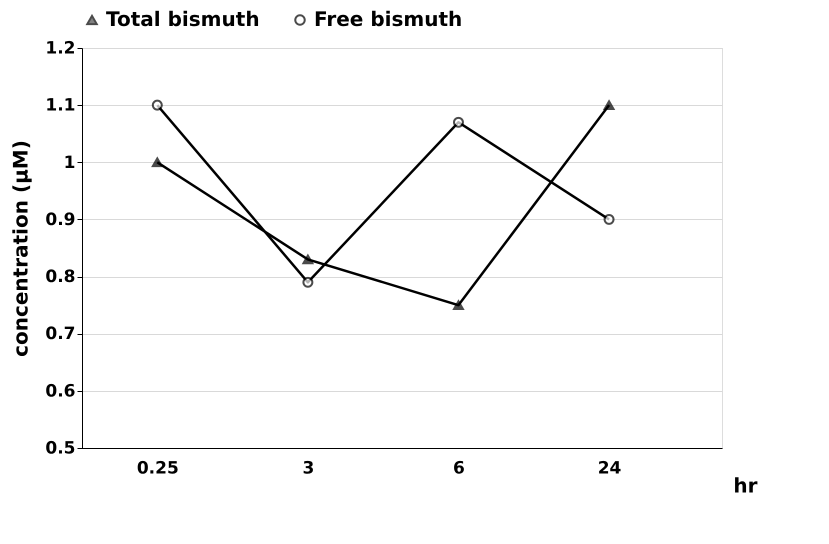  I want to click on y-tick-label: 0.8, so click(60, 277).